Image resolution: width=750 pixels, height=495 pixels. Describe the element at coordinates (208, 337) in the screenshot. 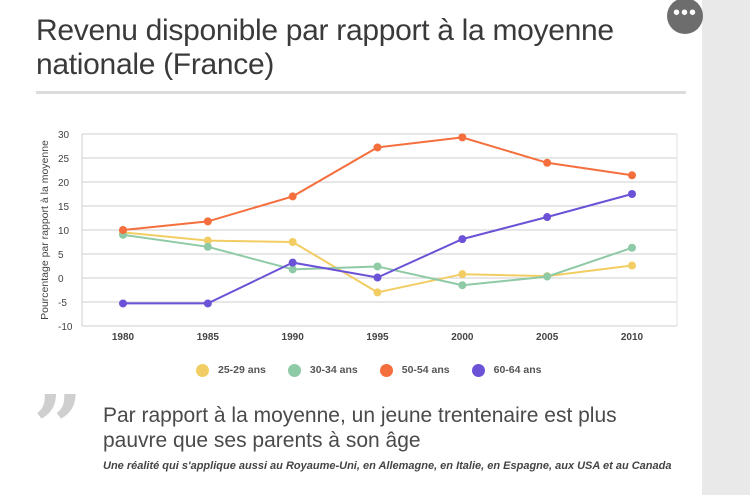

I see `x-tick-label: 1985` at that location.